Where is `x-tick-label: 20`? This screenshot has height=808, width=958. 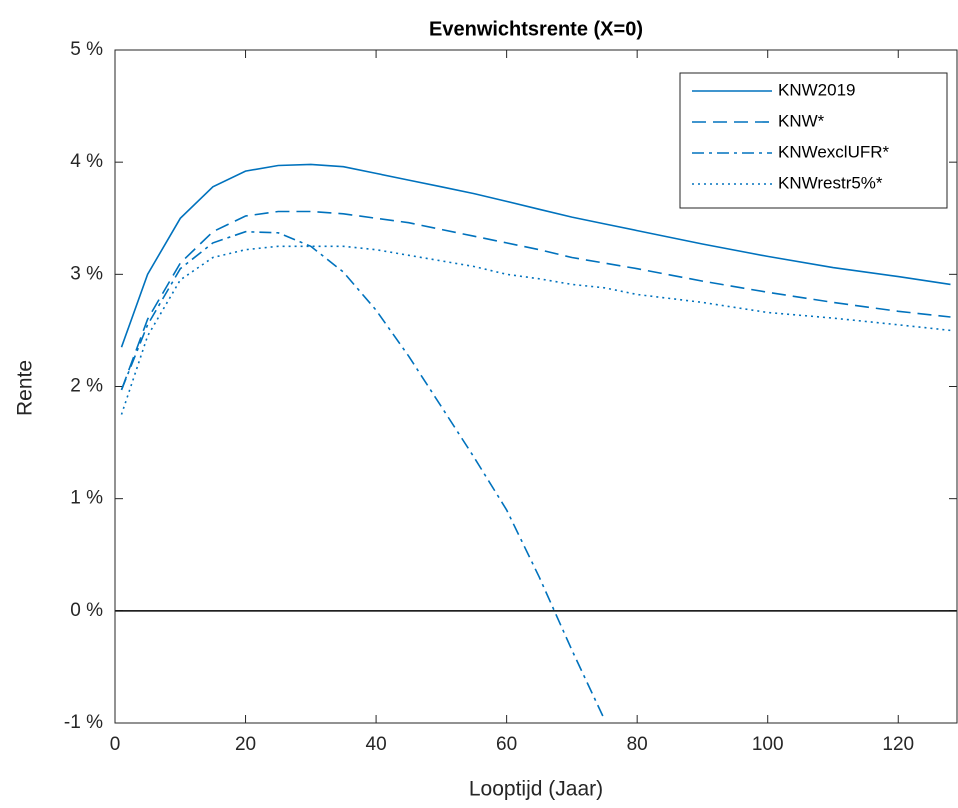 x-tick-label: 20 is located at coordinates (245, 744).